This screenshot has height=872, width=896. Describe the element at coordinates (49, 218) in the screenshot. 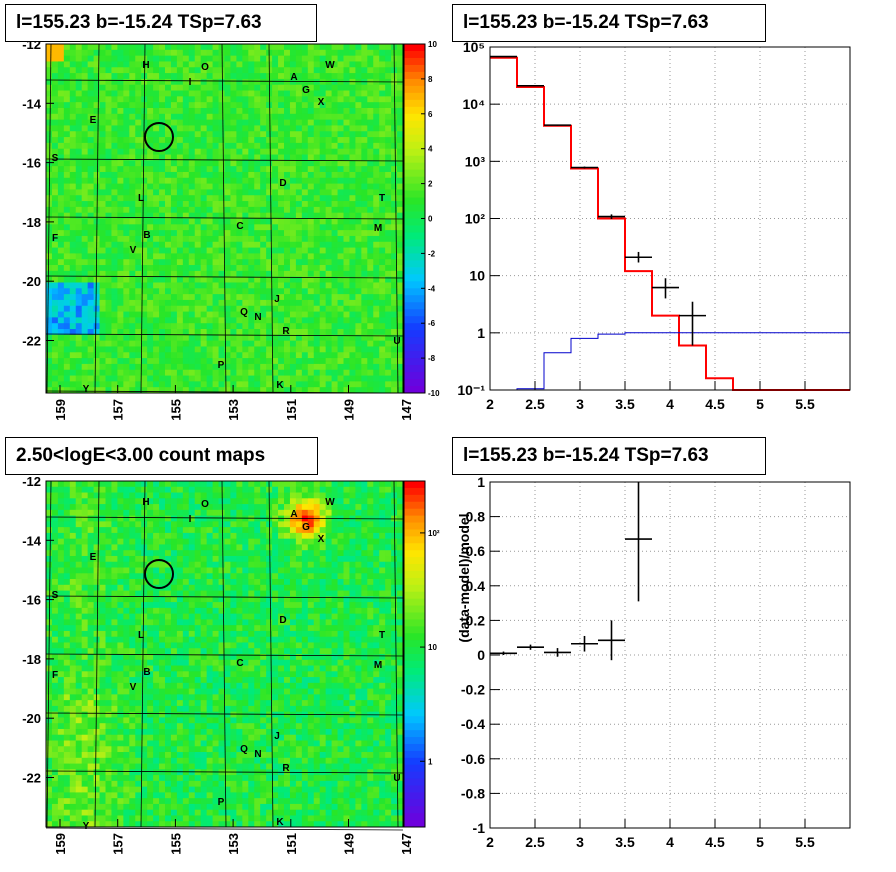

I see `tl-coord-grid-line` at that location.